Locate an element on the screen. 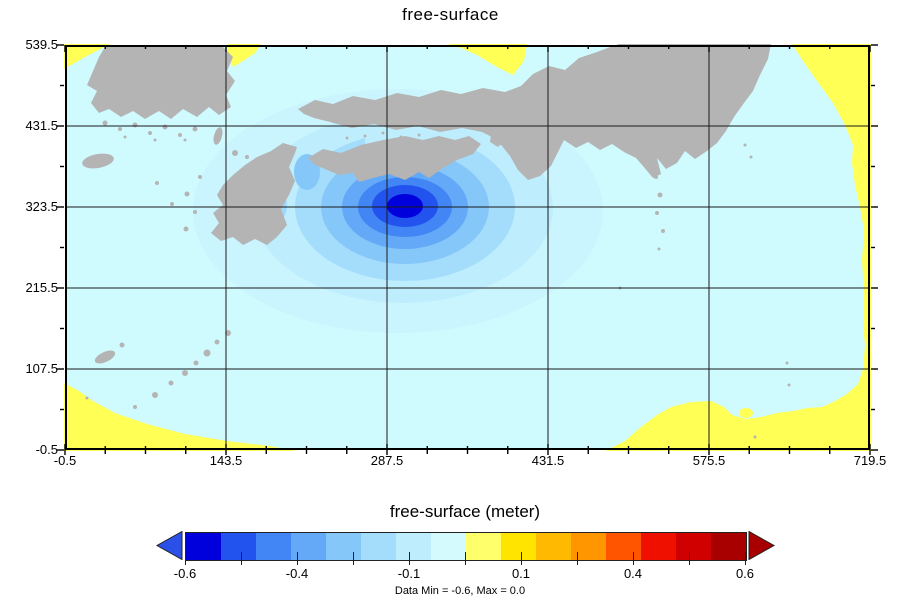 The height and width of the screenshot is (608, 901). y-axis-tick-label: 323.5 is located at coordinates (41, 206).